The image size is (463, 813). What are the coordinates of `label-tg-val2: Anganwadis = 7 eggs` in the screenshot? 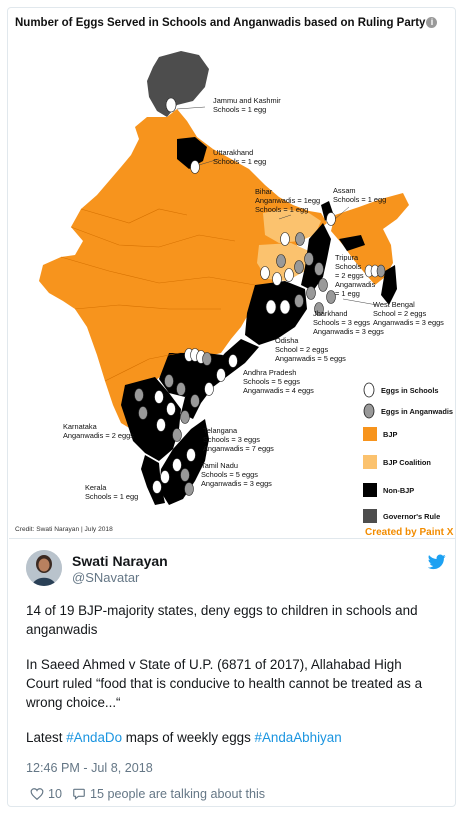 It's located at (238, 448).